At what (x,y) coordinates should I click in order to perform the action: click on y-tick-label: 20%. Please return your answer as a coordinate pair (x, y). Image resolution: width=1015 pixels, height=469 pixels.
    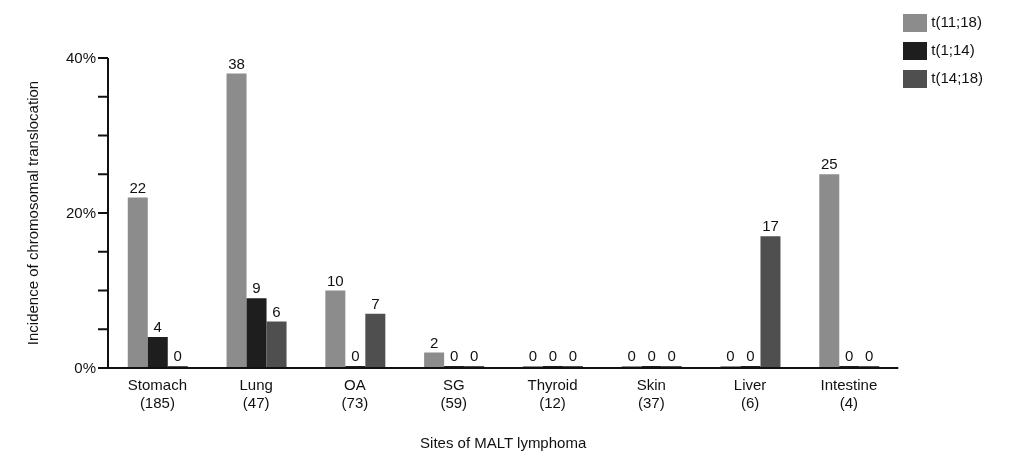
    Looking at the image, I should click on (80, 213).